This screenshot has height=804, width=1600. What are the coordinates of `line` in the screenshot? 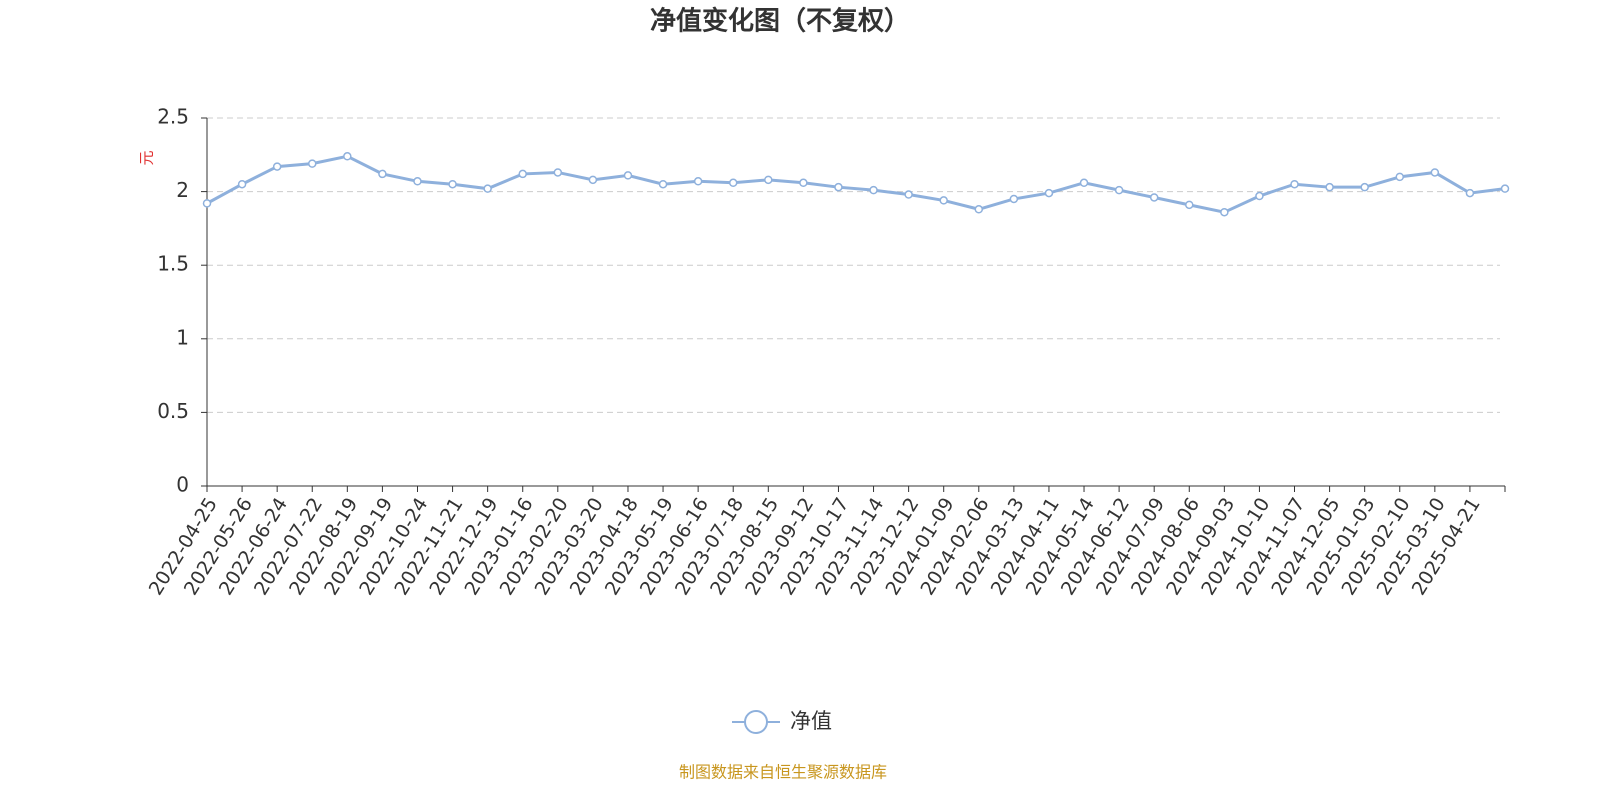 It's located at (856, 184).